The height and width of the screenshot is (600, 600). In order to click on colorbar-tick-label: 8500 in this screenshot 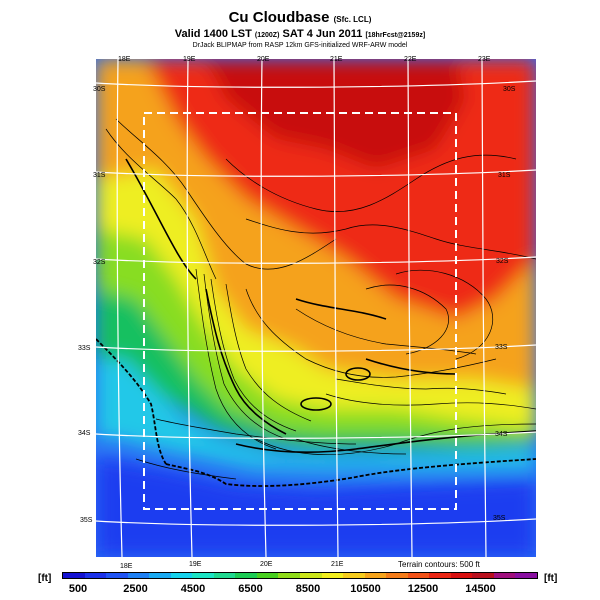, I will do `click(308, 589)`.